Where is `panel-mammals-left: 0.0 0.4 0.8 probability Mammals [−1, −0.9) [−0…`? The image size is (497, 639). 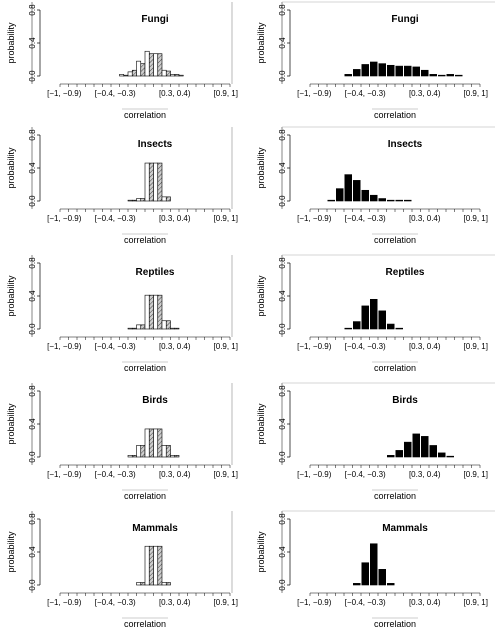
panel-mammals-left: 0.0 0.4 0.8 probability Mammals [−1, −0.9) [−0… is located at coordinates (122, 570).